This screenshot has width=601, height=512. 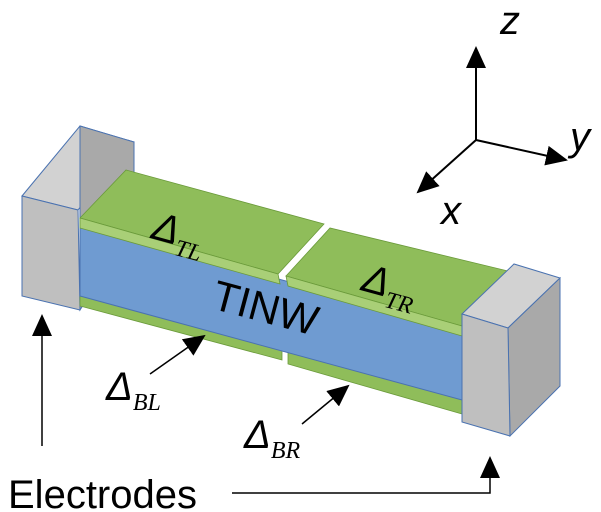 I want to click on right-electrode-pointer-arrow, so click(x=366, y=475).